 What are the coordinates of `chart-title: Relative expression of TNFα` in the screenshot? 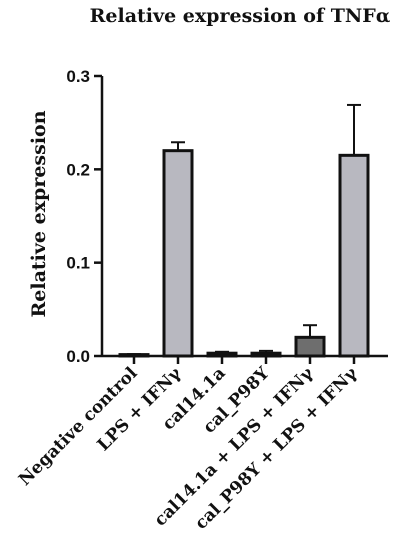 It's located at (240, 16).